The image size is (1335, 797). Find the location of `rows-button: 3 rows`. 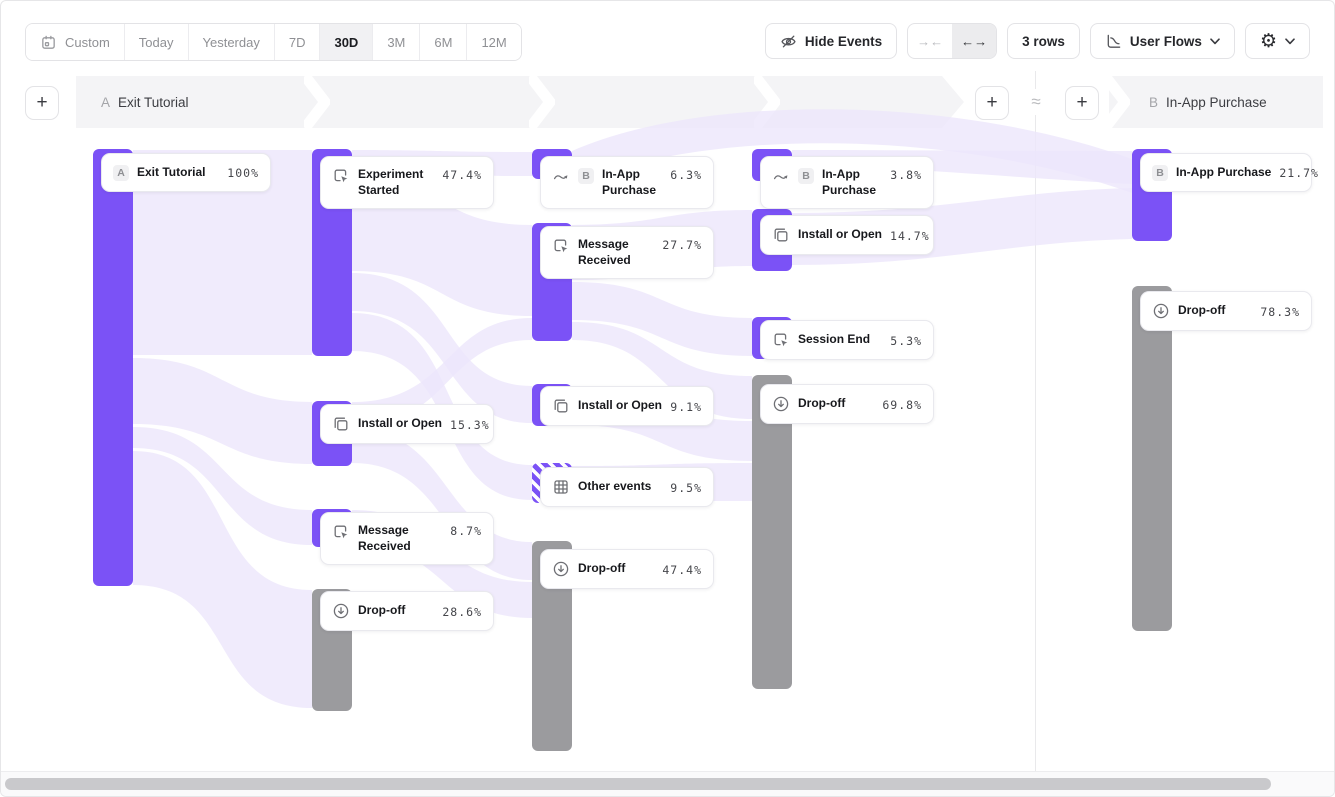

rows-button: 3 rows is located at coordinates (1043, 41).